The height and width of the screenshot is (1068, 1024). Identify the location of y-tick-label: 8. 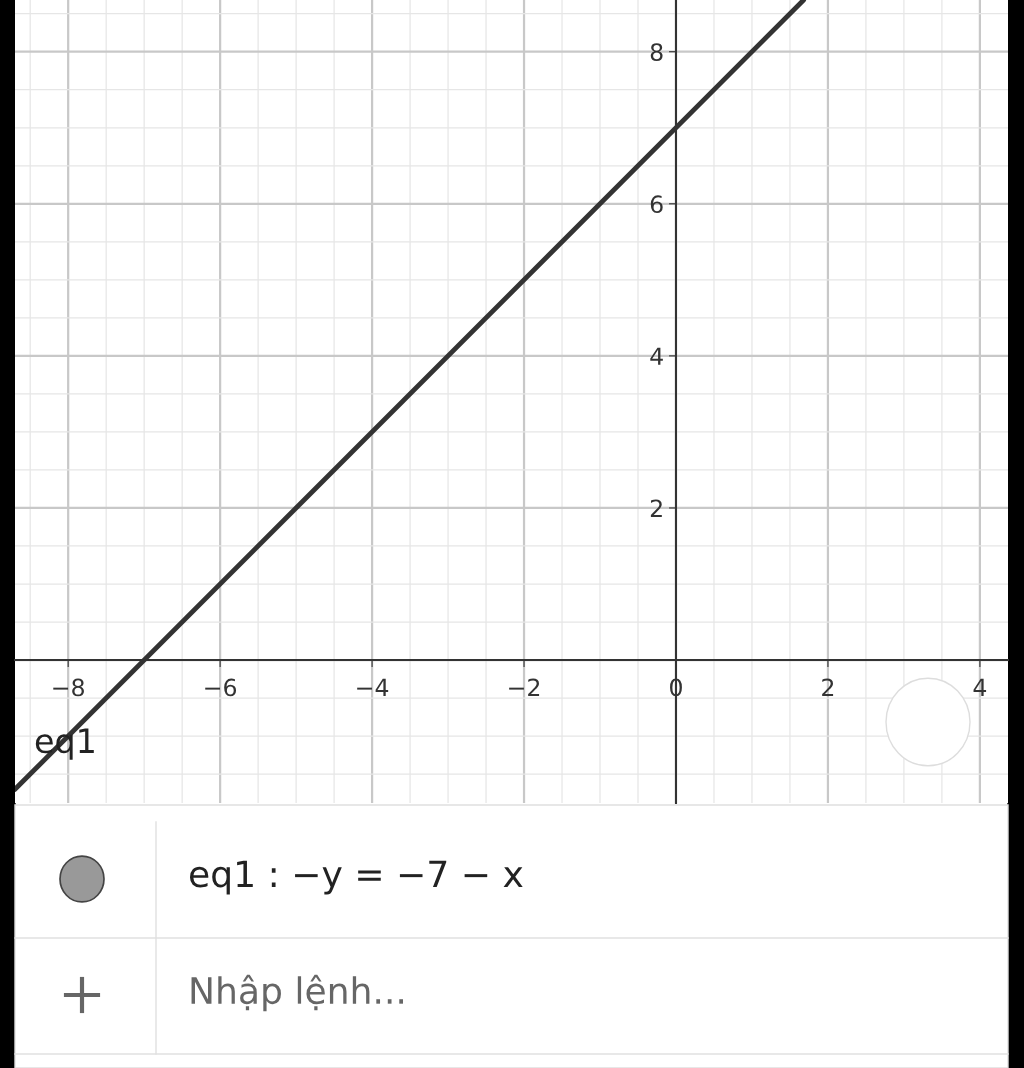
(656, 52).